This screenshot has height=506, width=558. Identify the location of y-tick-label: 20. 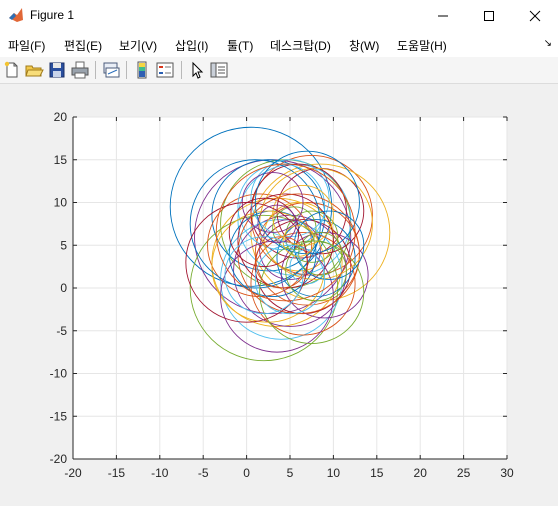
(61, 117).